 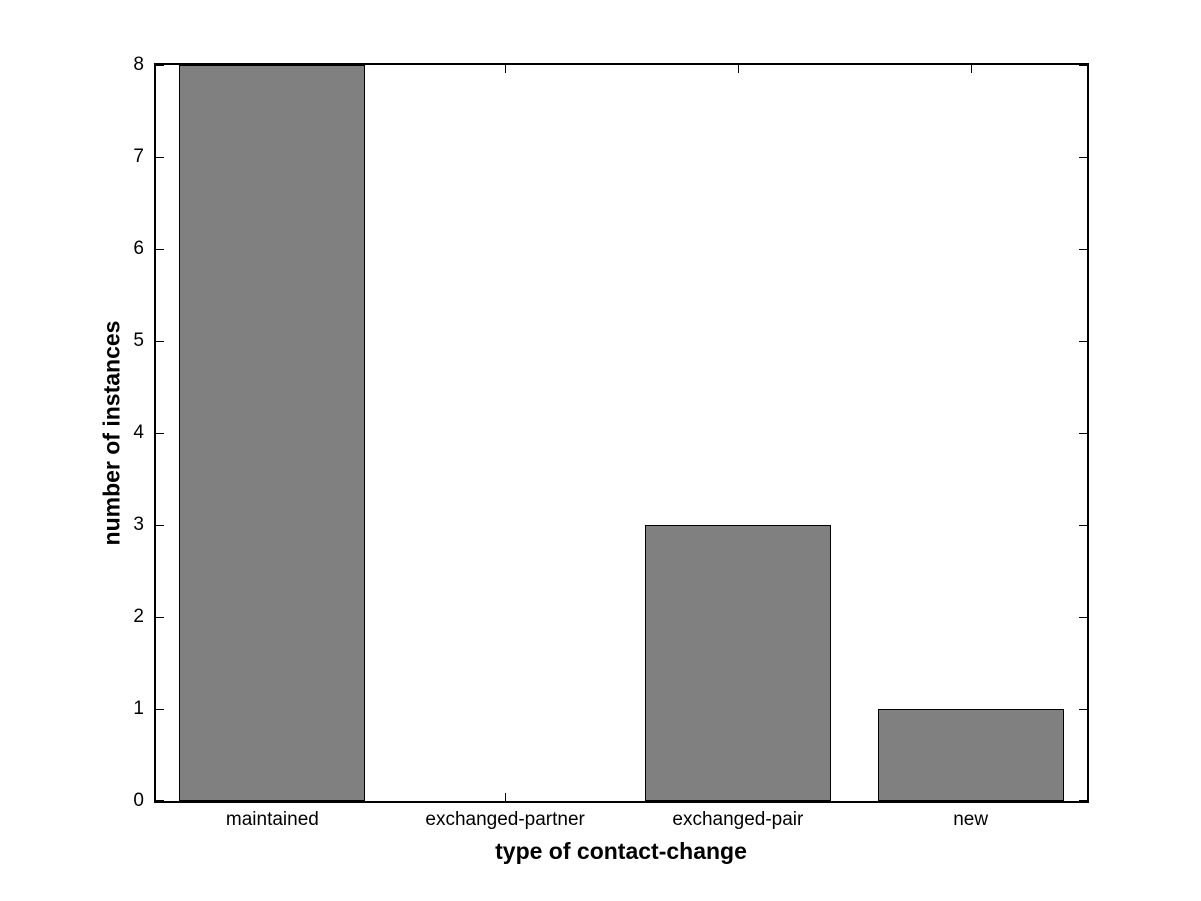 I want to click on y-tick-label: 6, so click(x=138, y=248).